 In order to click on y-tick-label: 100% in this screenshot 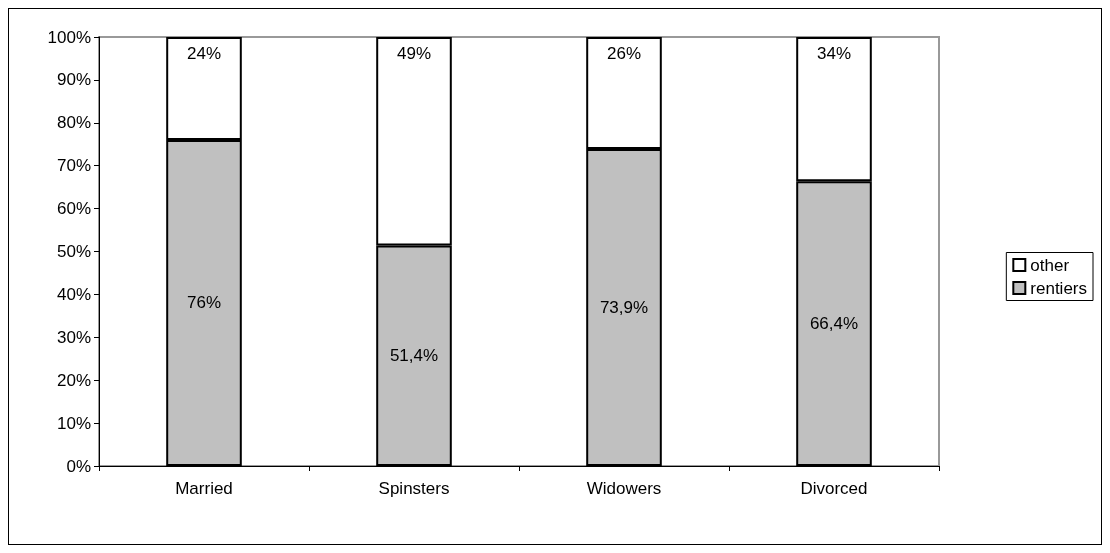, I will do `click(69, 37)`.